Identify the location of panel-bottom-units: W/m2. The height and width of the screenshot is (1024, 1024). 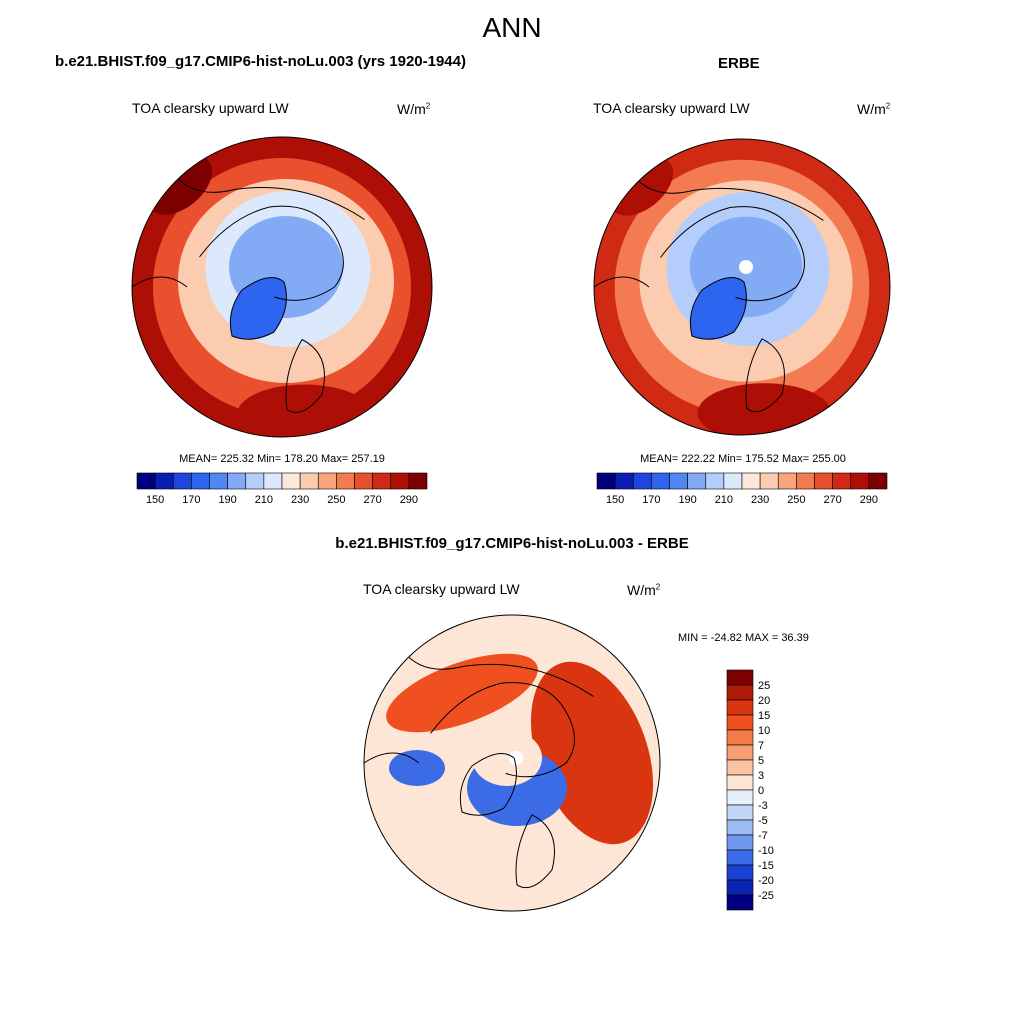
(644, 590).